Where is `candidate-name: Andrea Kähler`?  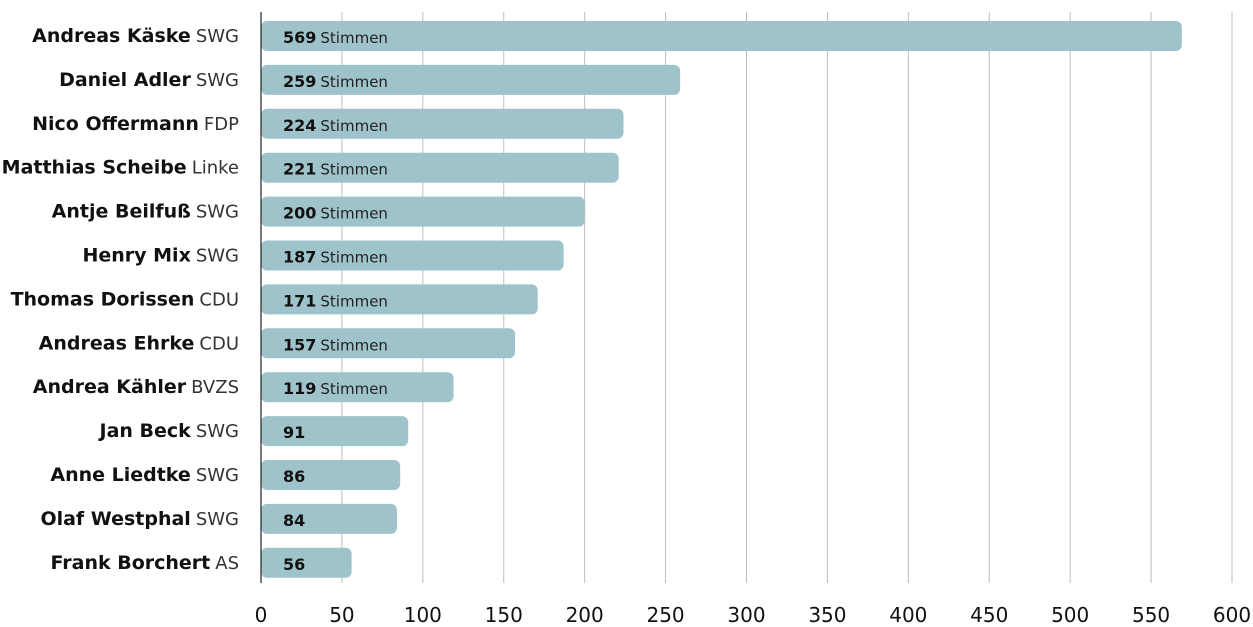 candidate-name: Andrea Kähler is located at coordinates (110, 387).